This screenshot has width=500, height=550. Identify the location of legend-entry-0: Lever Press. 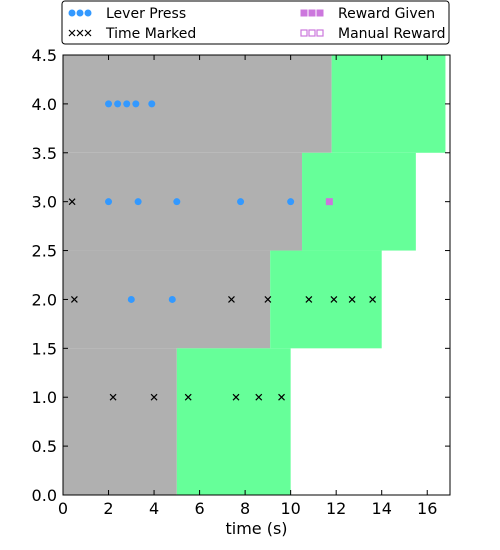
(127, 14).